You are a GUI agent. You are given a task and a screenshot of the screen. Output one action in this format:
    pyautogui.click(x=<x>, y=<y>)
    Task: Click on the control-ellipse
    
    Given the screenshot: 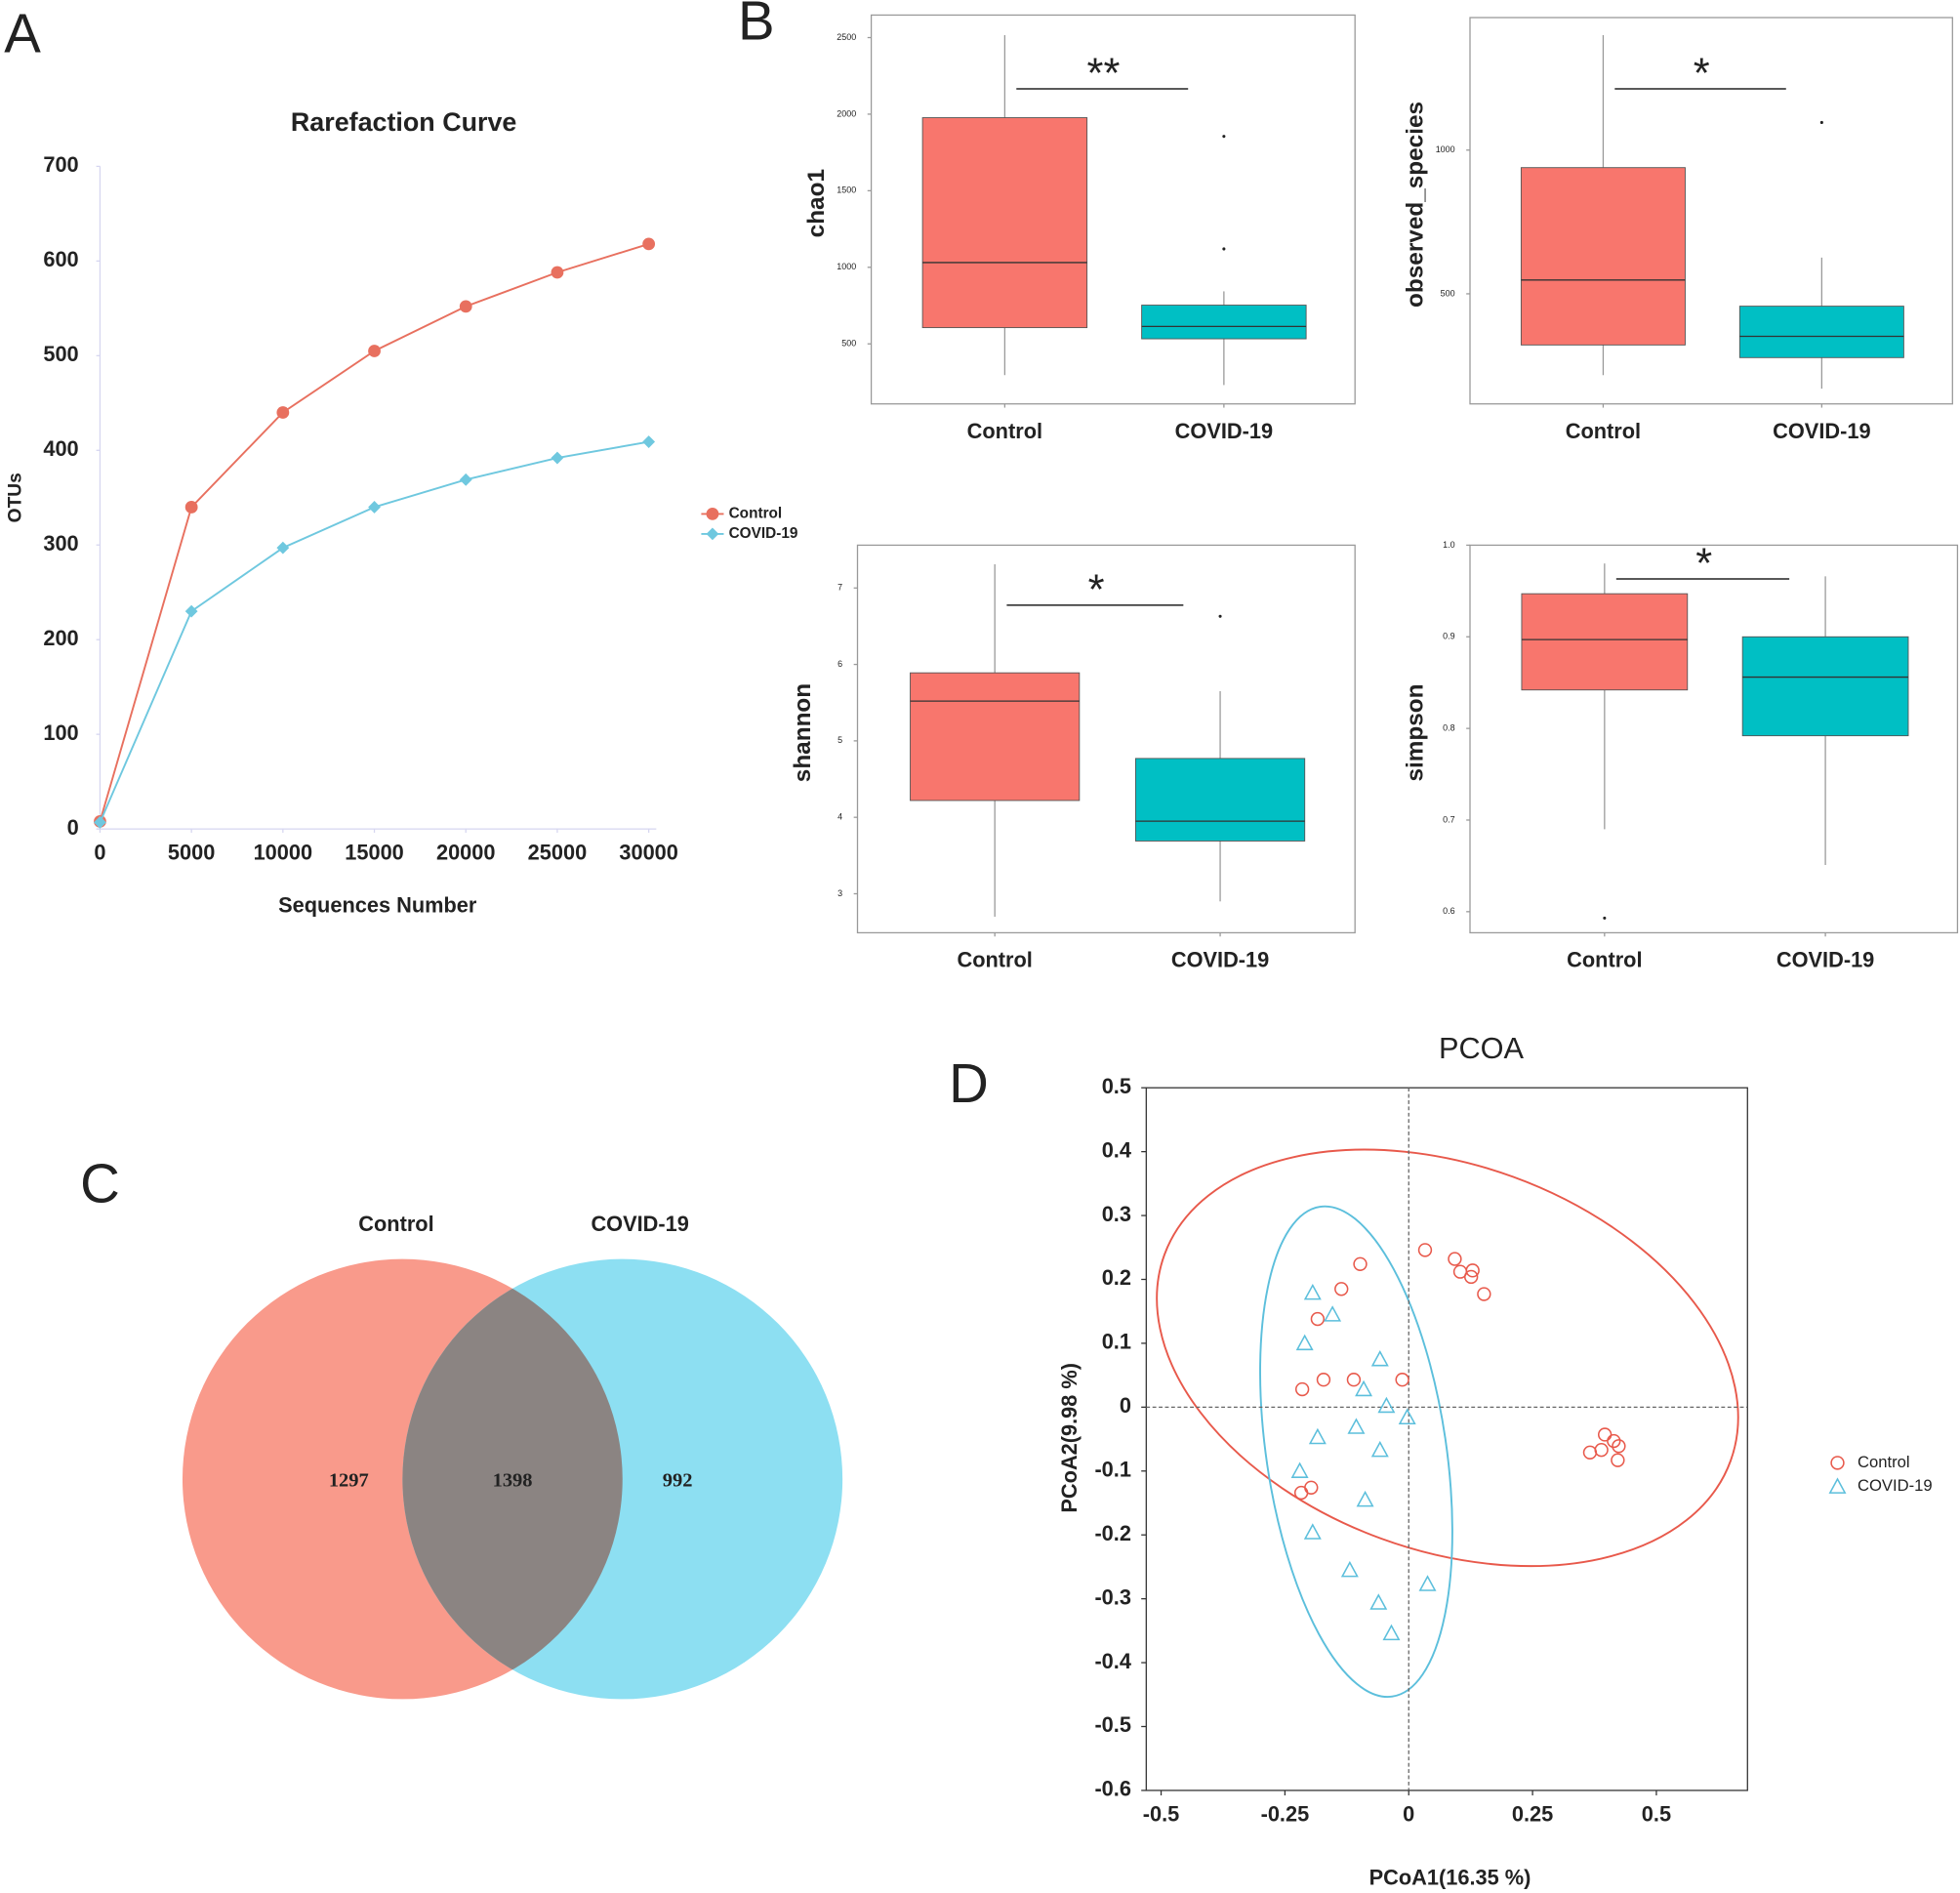 What is the action you would take?
    pyautogui.click(x=1448, y=1358)
    